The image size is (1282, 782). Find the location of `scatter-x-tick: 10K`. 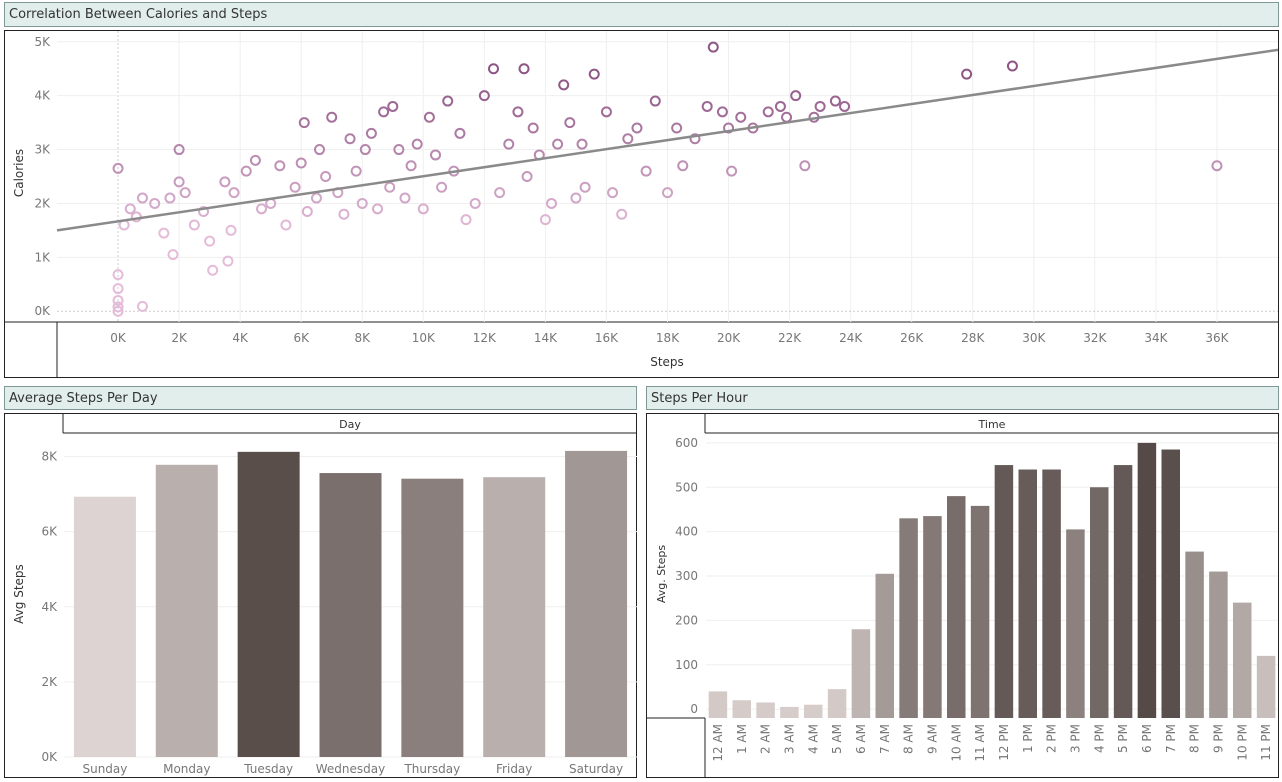

scatter-x-tick: 10K is located at coordinates (424, 338).